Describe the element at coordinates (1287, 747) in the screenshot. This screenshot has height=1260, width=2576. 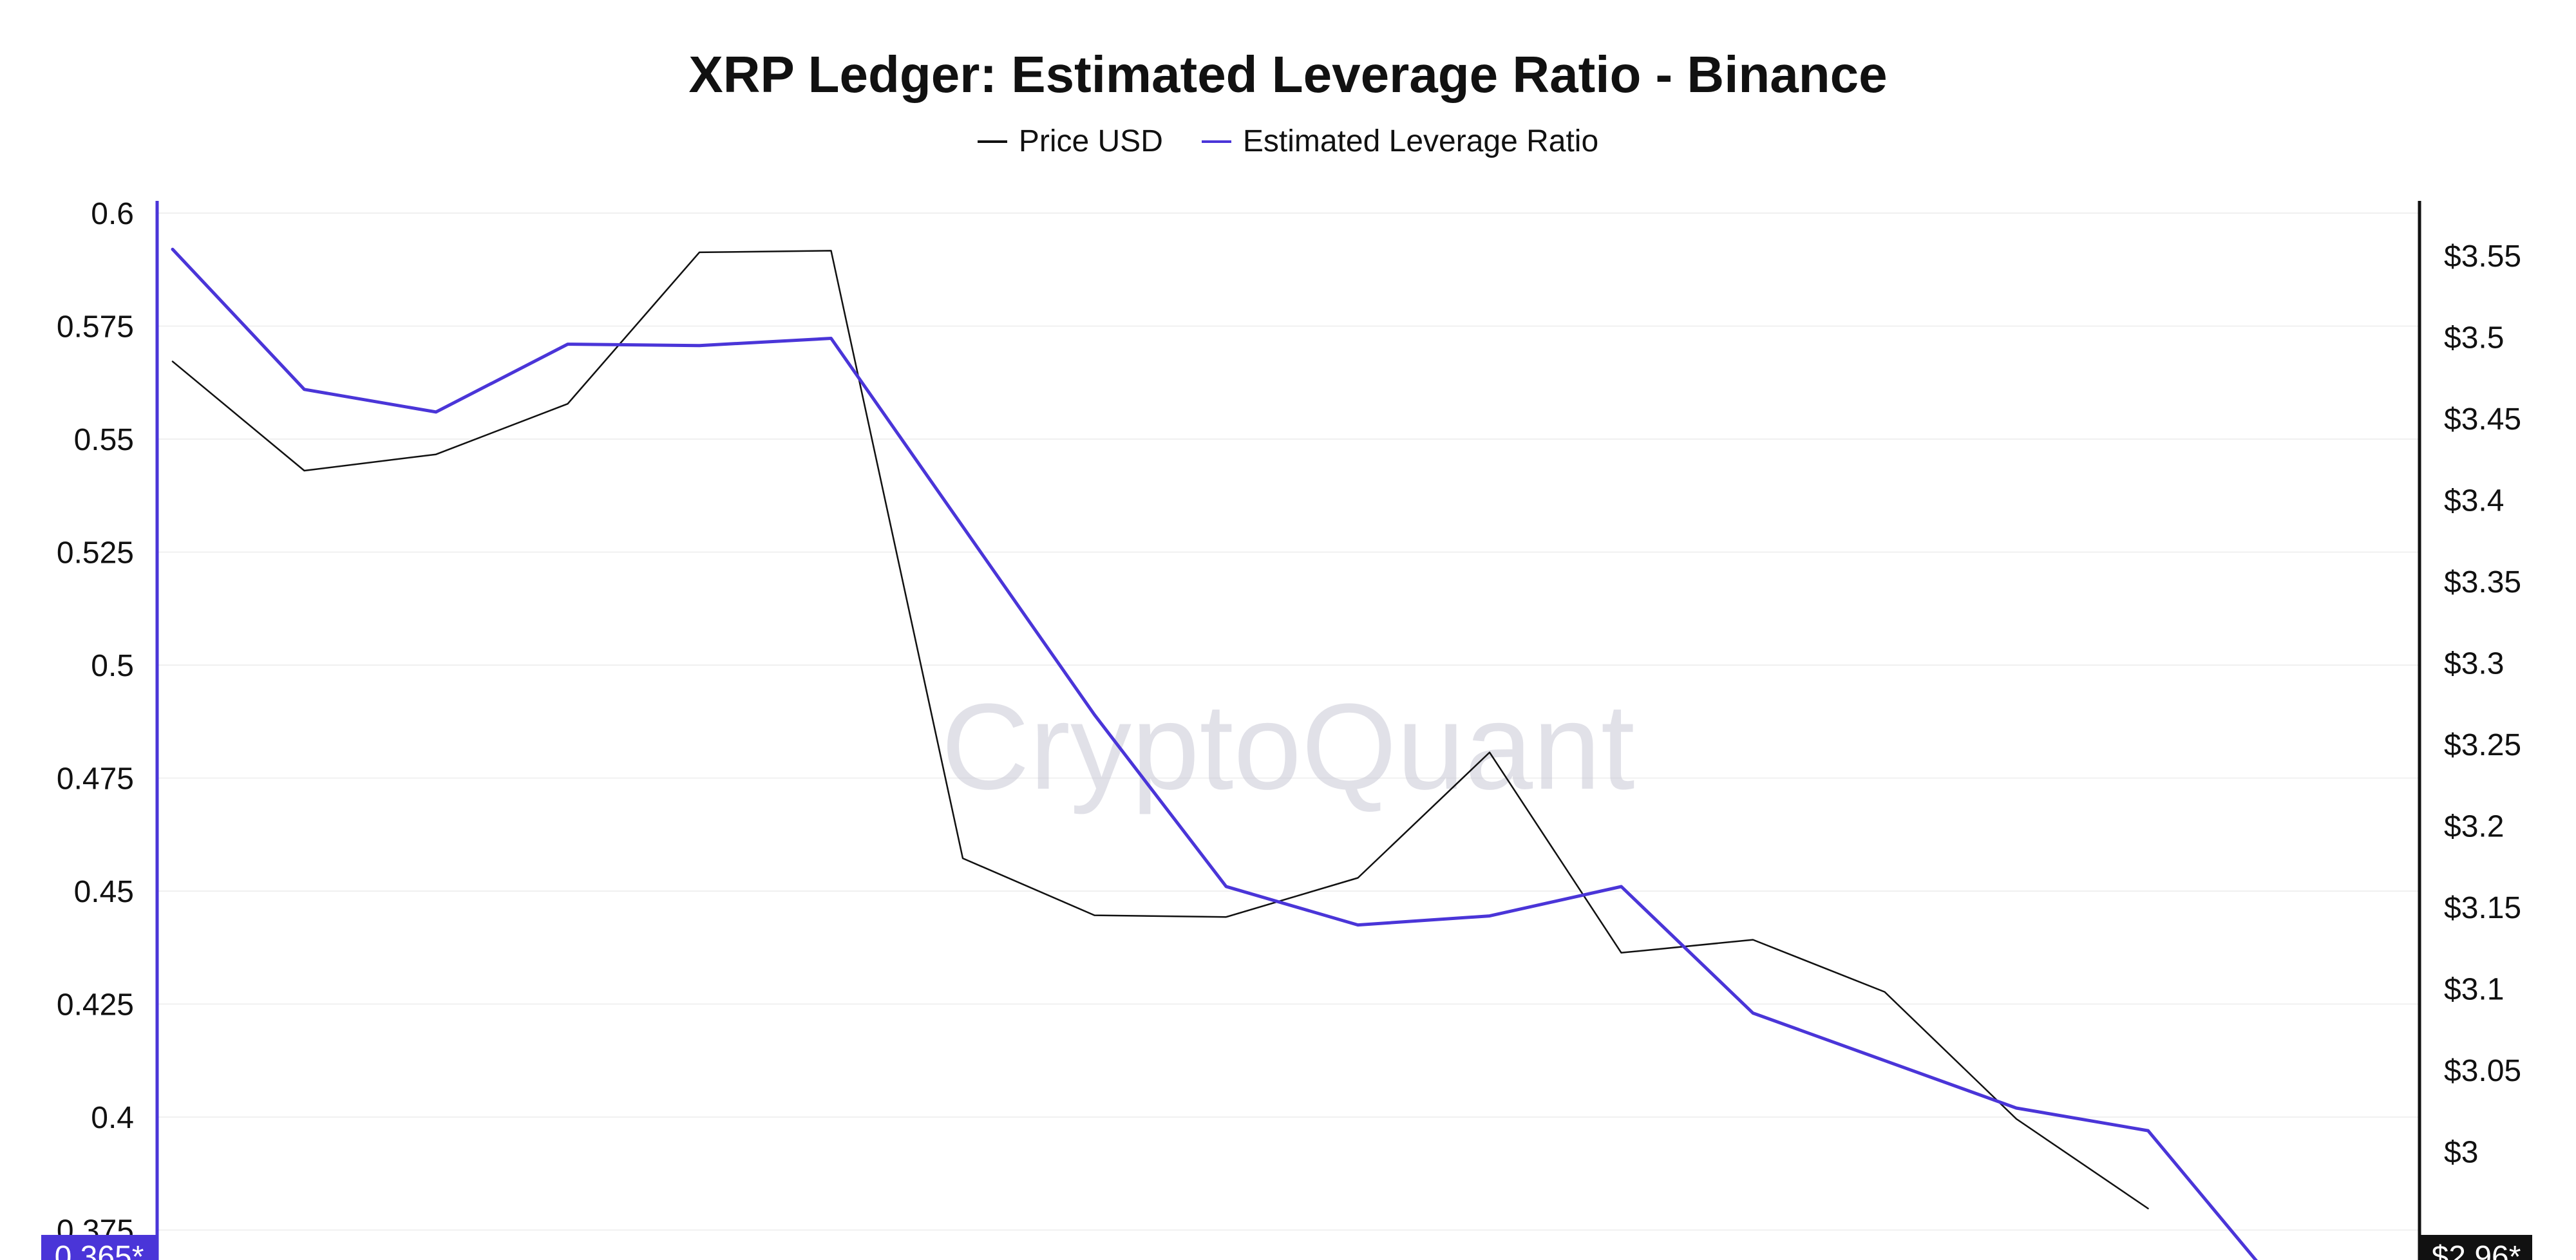
I see `watermark: CryptoQuant` at that location.